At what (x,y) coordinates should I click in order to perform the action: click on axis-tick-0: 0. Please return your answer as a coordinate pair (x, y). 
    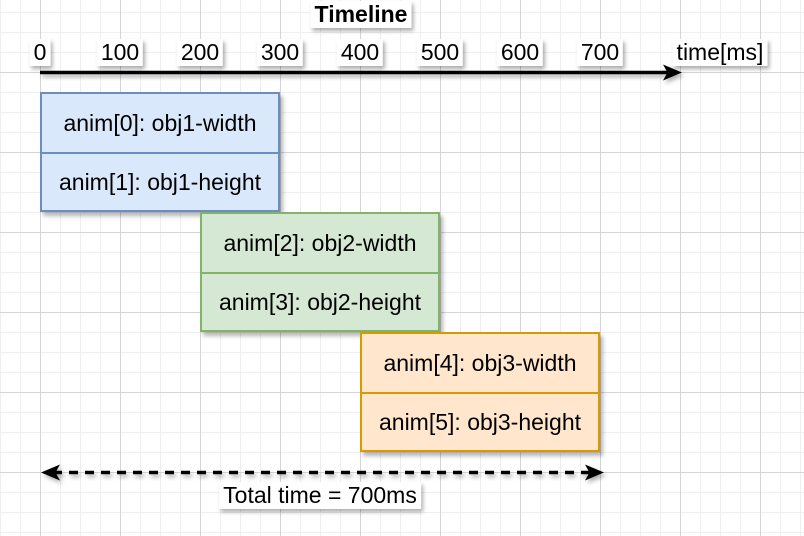
    Looking at the image, I should click on (40, 52).